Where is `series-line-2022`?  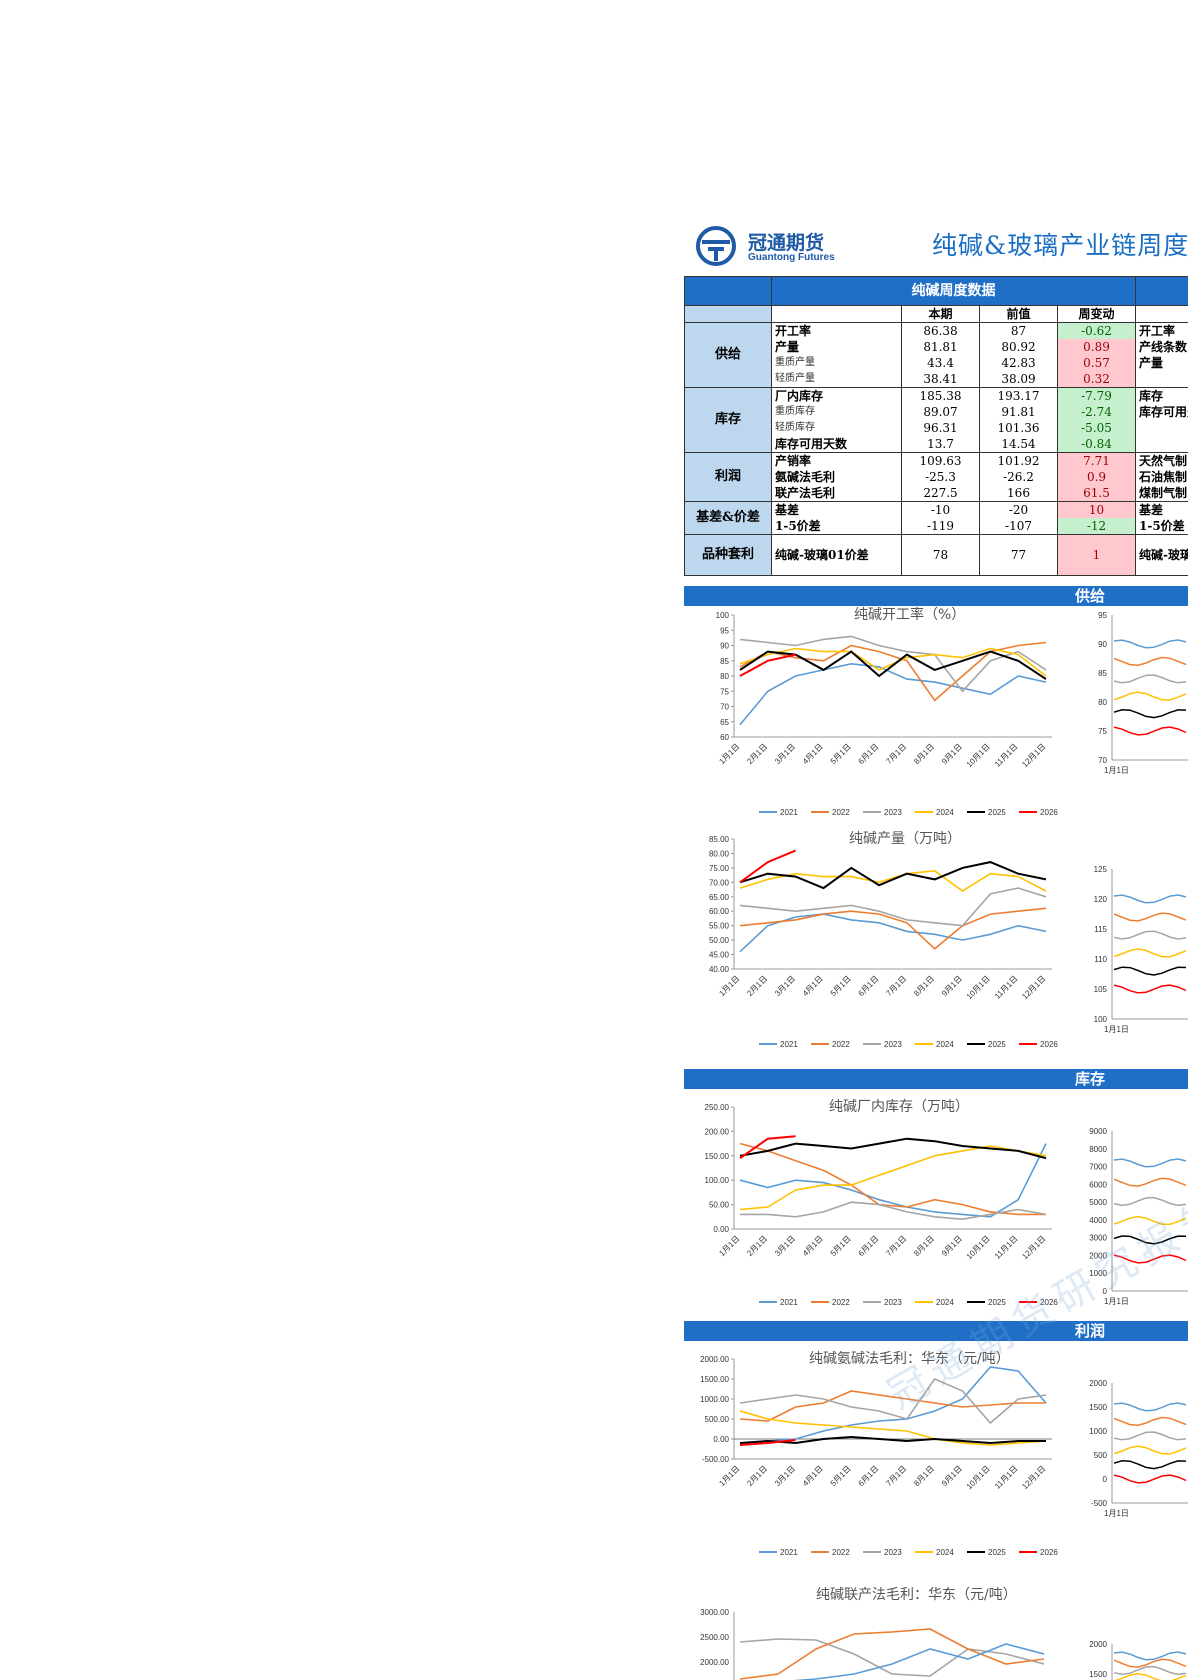 series-line-2022 is located at coordinates (893, 671).